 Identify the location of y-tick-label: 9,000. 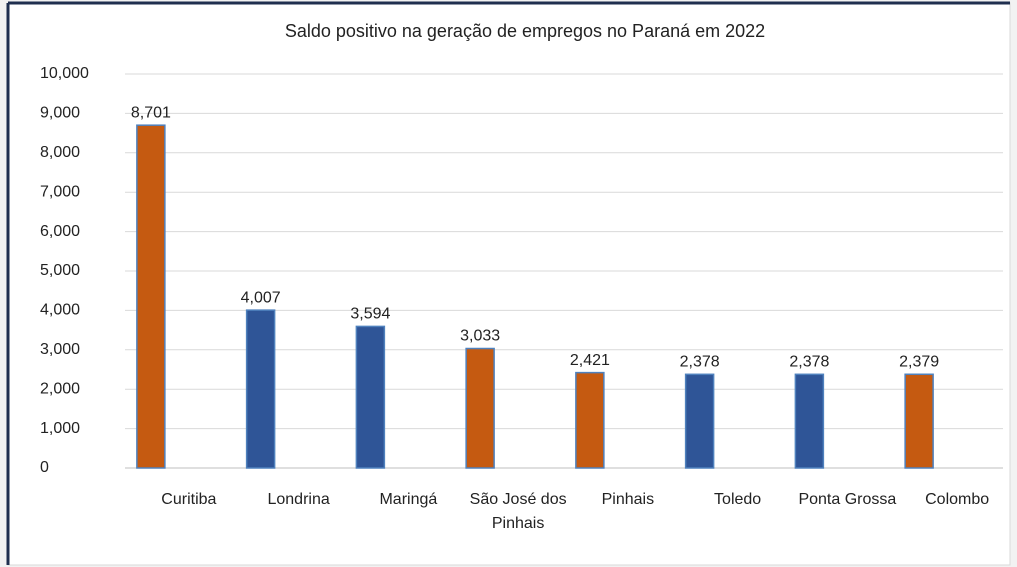
(60, 113).